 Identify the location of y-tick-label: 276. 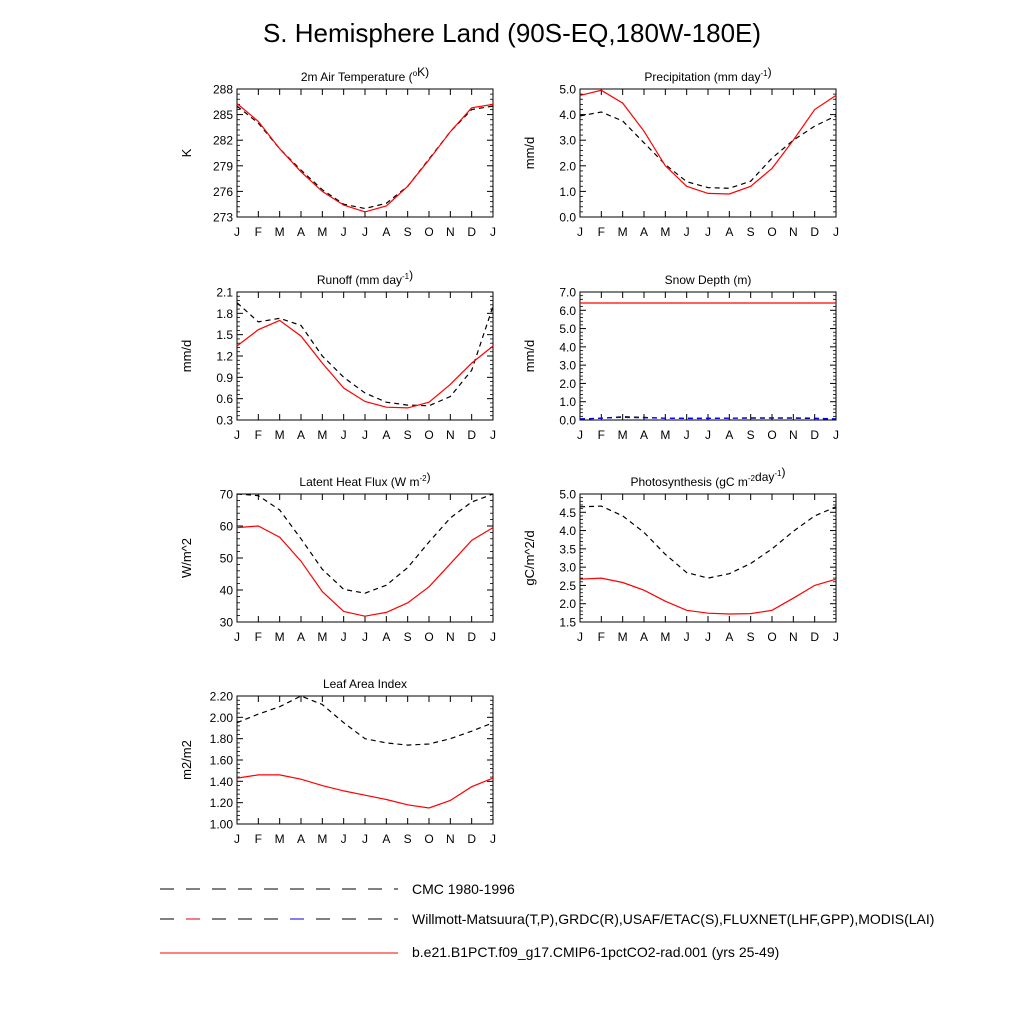
(223, 192).